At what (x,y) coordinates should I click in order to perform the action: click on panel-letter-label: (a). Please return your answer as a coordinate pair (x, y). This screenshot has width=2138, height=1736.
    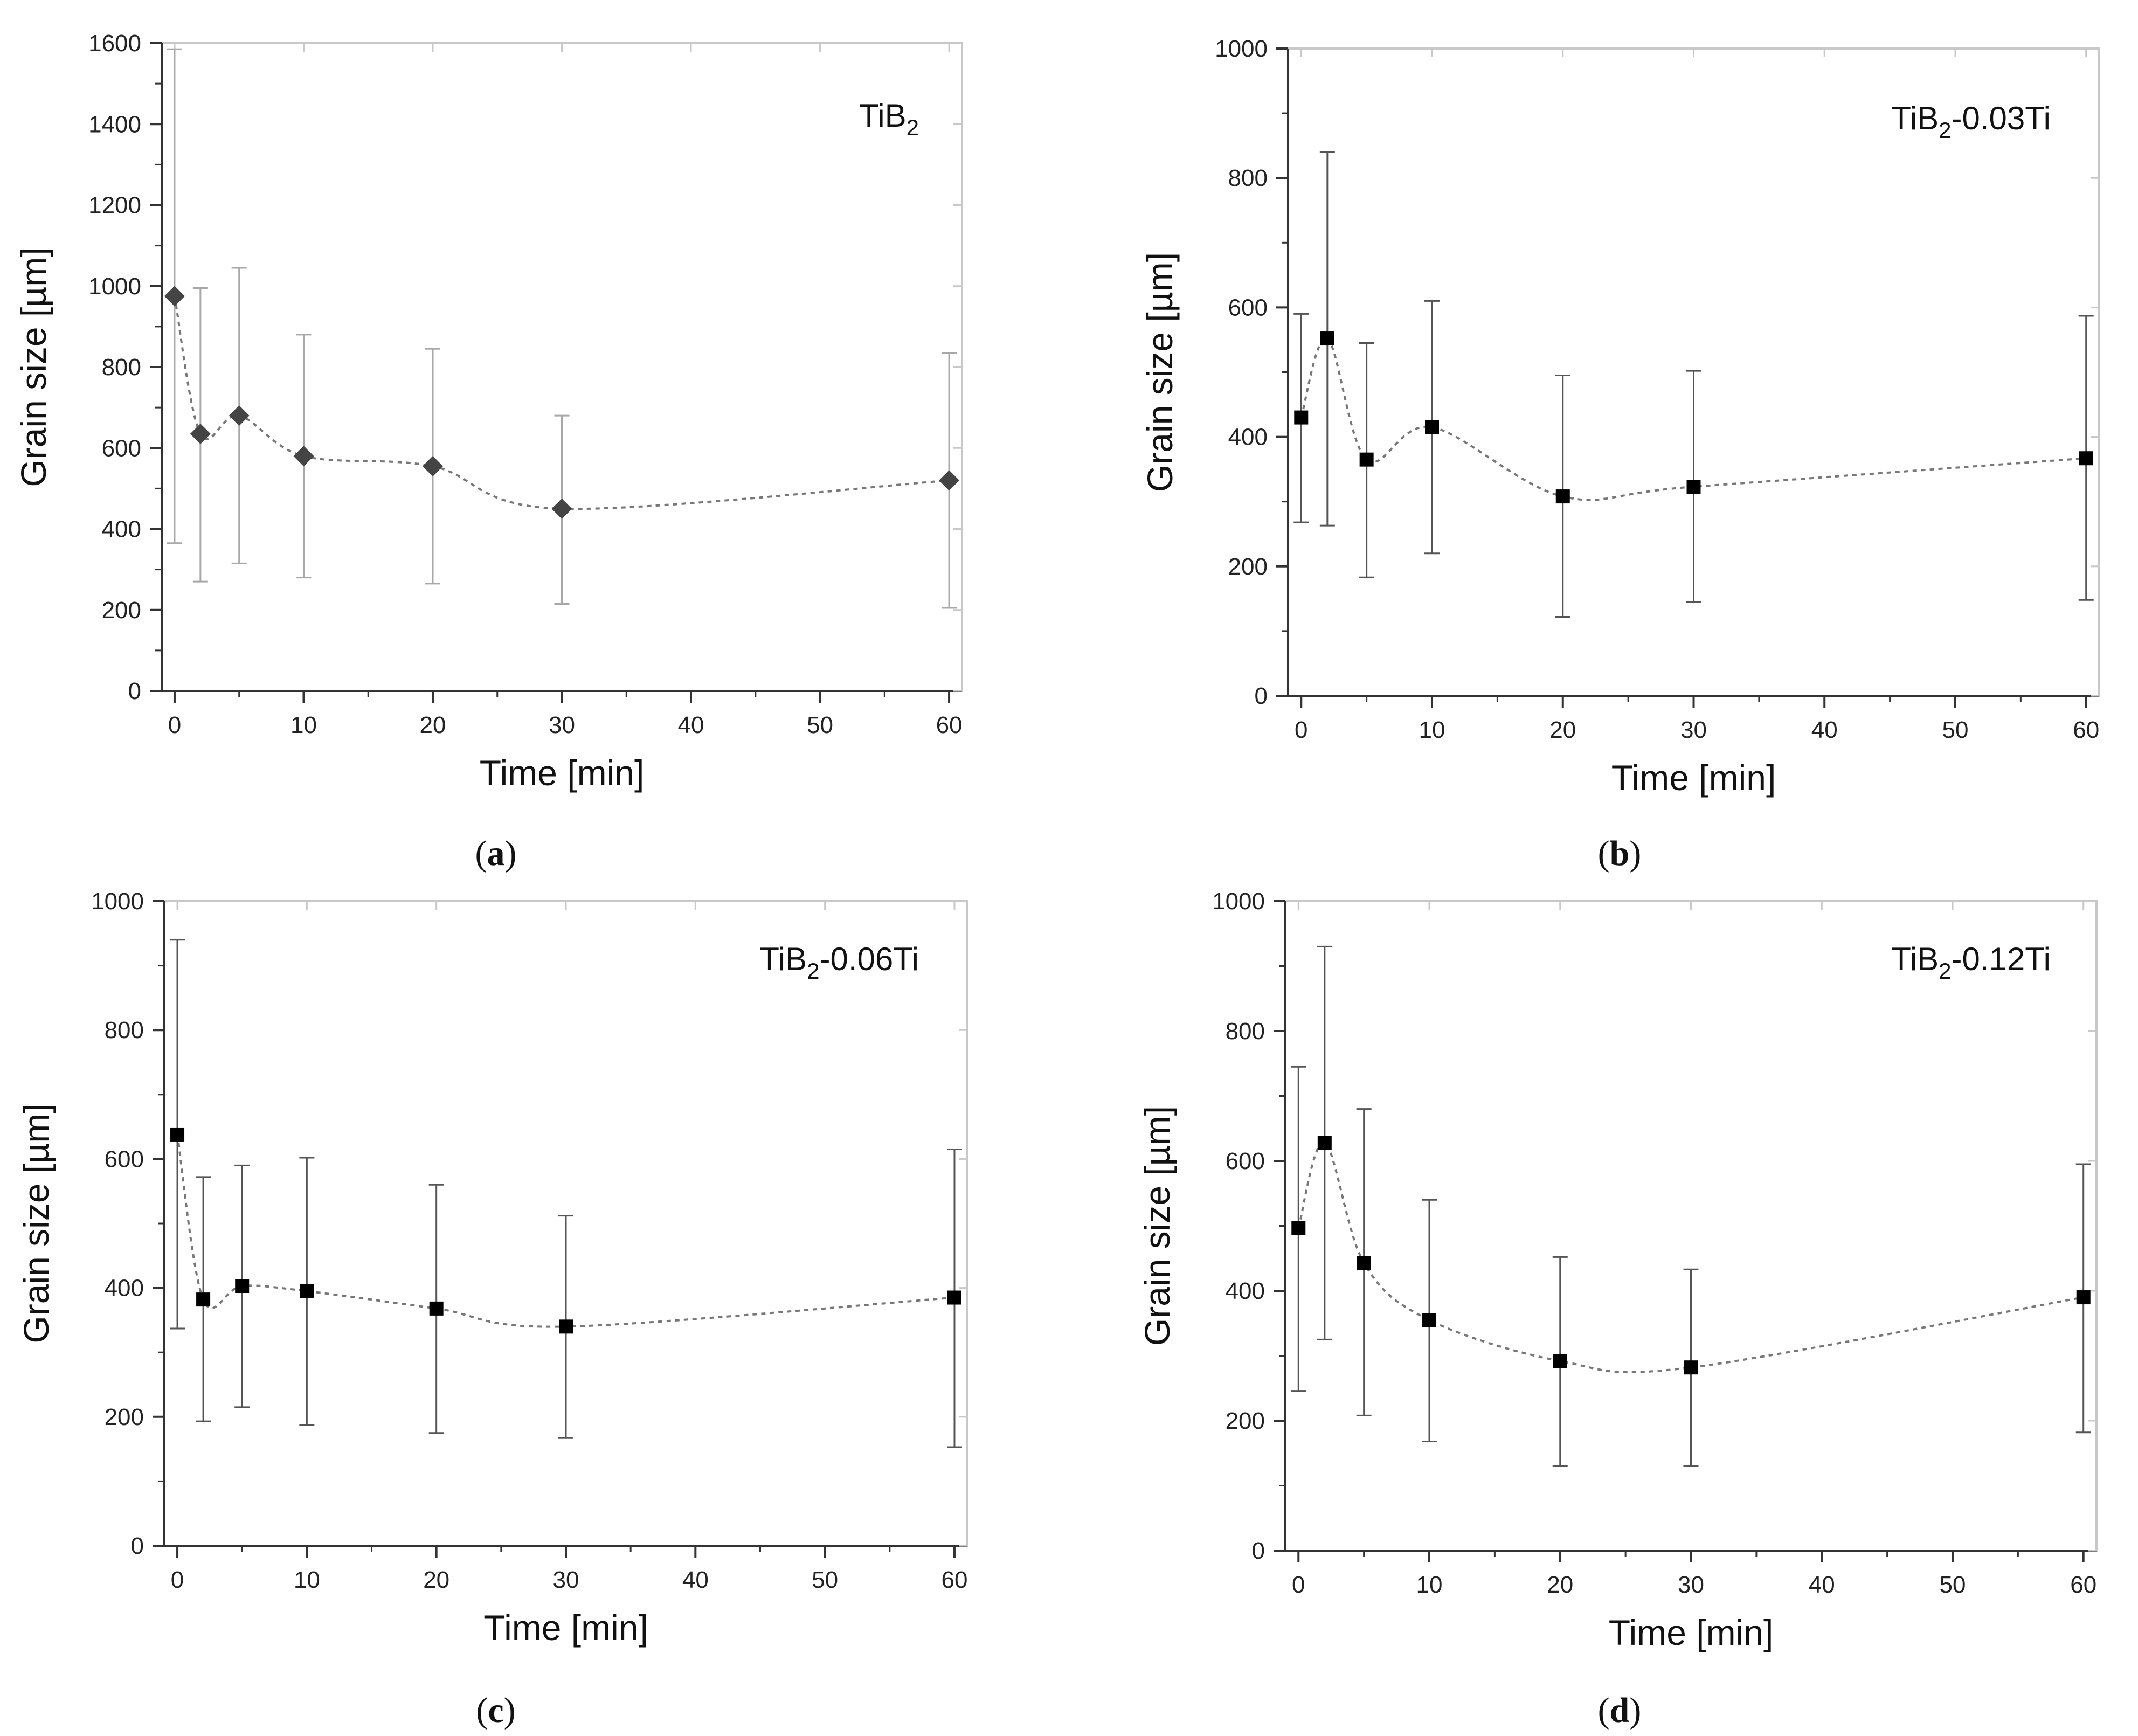
    Looking at the image, I should click on (496, 854).